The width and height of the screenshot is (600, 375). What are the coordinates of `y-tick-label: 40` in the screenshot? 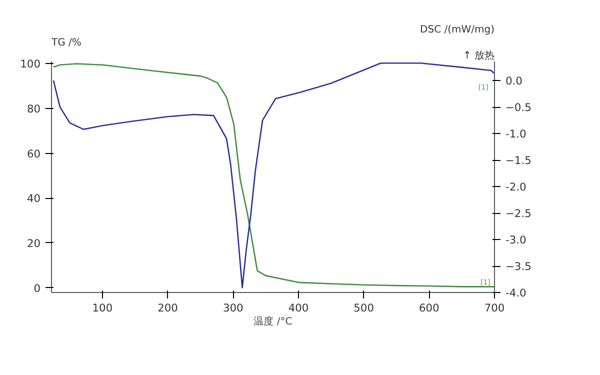 It's located at (33, 199).